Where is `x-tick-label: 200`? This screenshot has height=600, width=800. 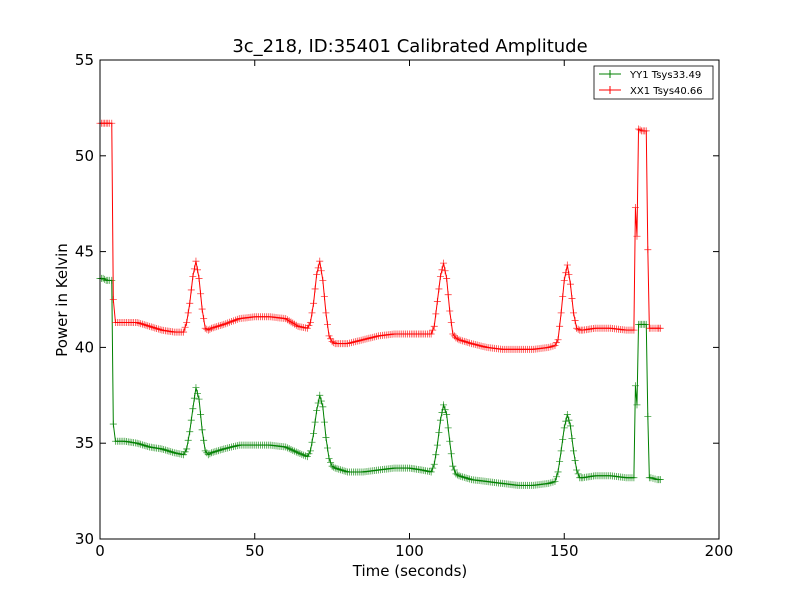
x-tick-label: 200 is located at coordinates (719, 551).